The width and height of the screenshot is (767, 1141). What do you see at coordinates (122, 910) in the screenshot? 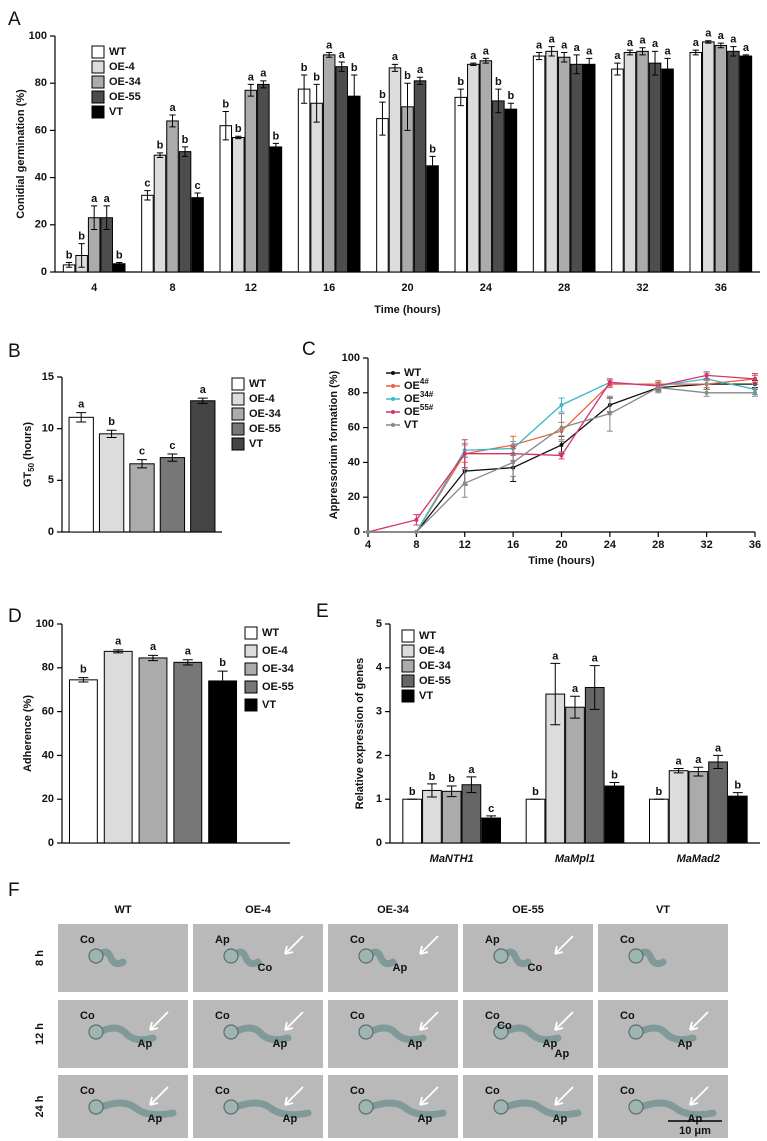
I see `column-header: WT` at bounding box center [122, 910].